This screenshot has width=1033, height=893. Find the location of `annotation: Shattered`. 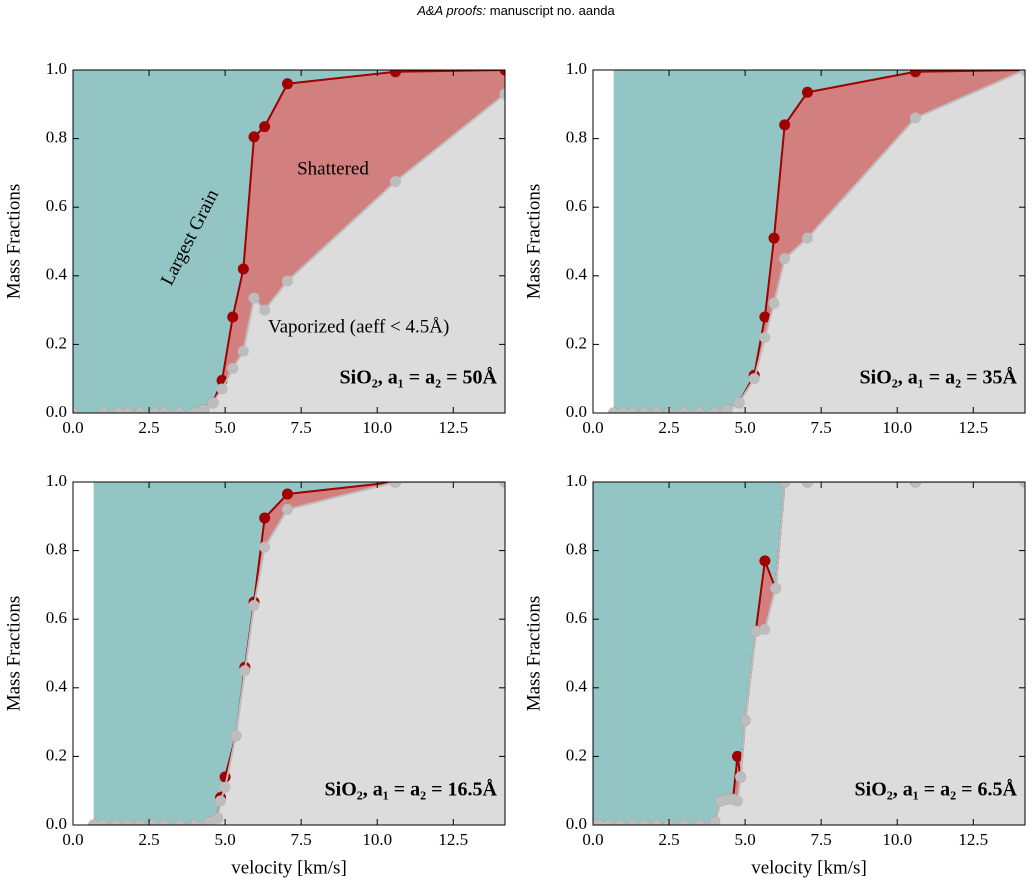

annotation: Shattered is located at coordinates (333, 168).